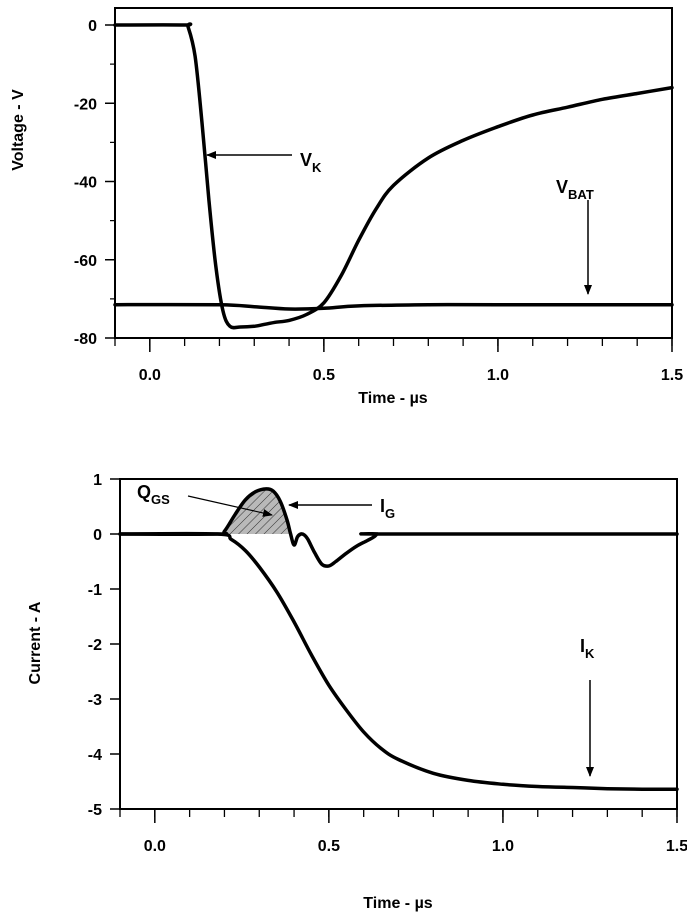 The image size is (687, 915). What do you see at coordinates (95, 810) in the screenshot?
I see `current-y-tick-label: -5` at bounding box center [95, 810].